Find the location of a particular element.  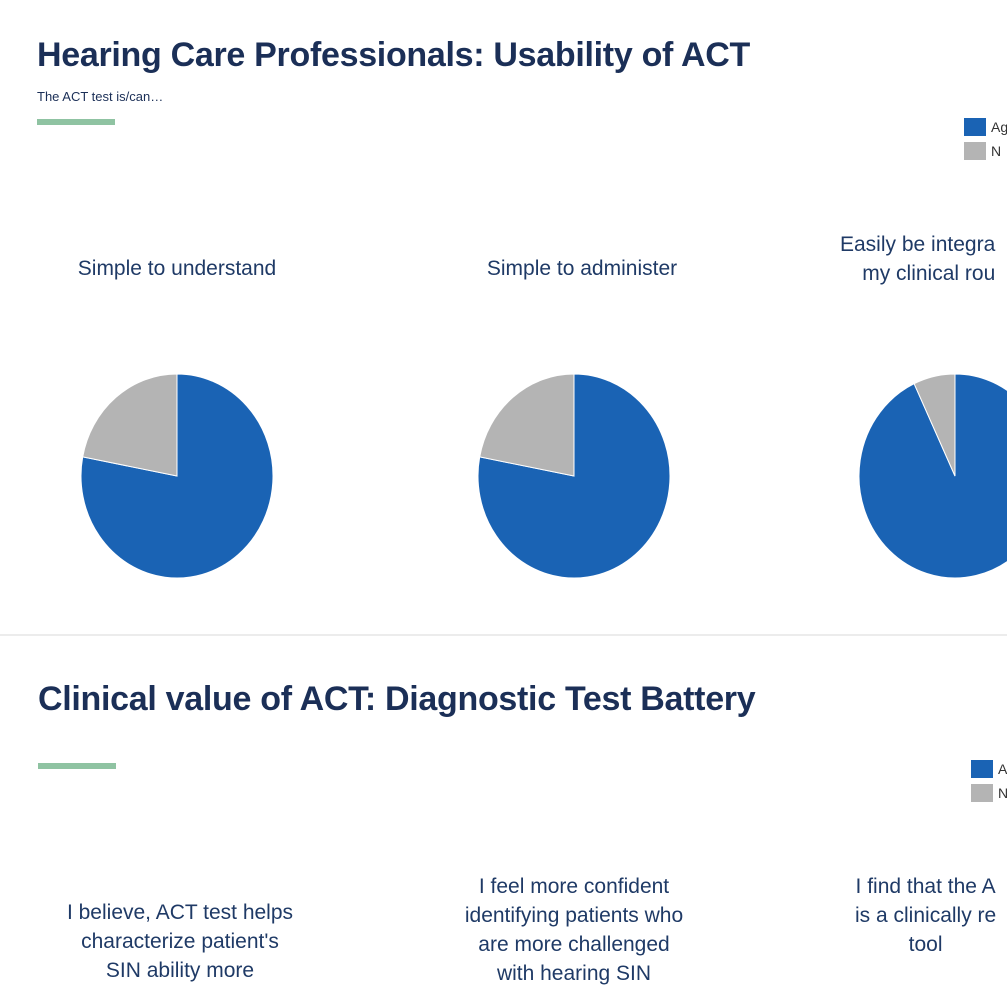

chart-title-simple-to-administer: Simple to administer is located at coordinates (582, 268).